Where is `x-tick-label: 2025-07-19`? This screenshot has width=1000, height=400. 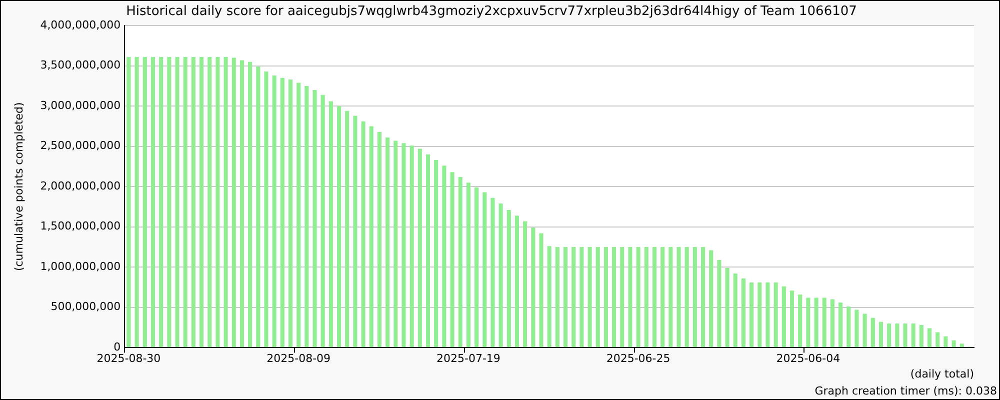 x-tick-label: 2025-07-19 is located at coordinates (468, 359).